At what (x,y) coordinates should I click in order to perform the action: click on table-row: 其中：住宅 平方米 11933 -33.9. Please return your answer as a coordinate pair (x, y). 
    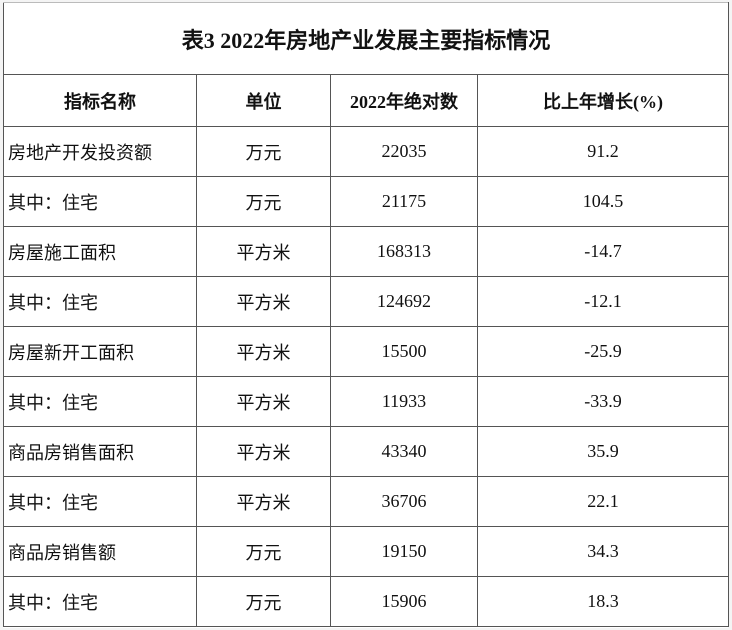
    Looking at the image, I should click on (366, 401).